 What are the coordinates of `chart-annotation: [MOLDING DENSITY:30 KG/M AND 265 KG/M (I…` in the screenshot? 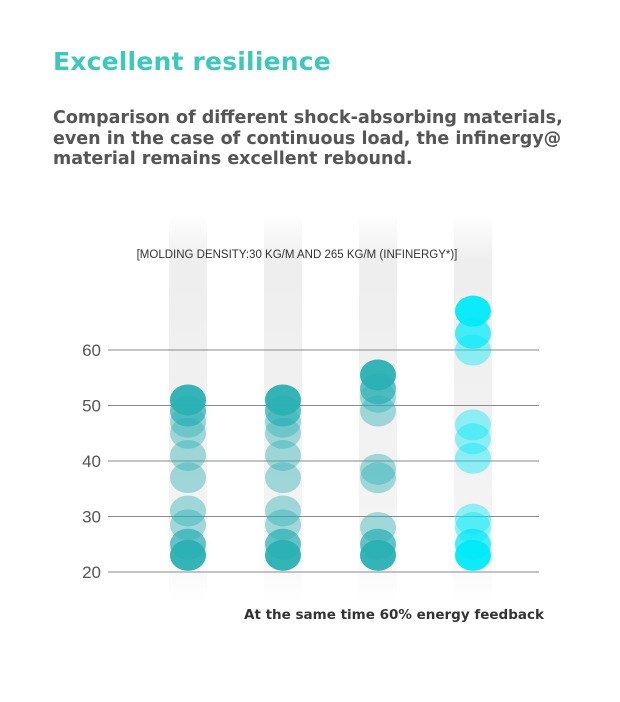 It's located at (297, 255).